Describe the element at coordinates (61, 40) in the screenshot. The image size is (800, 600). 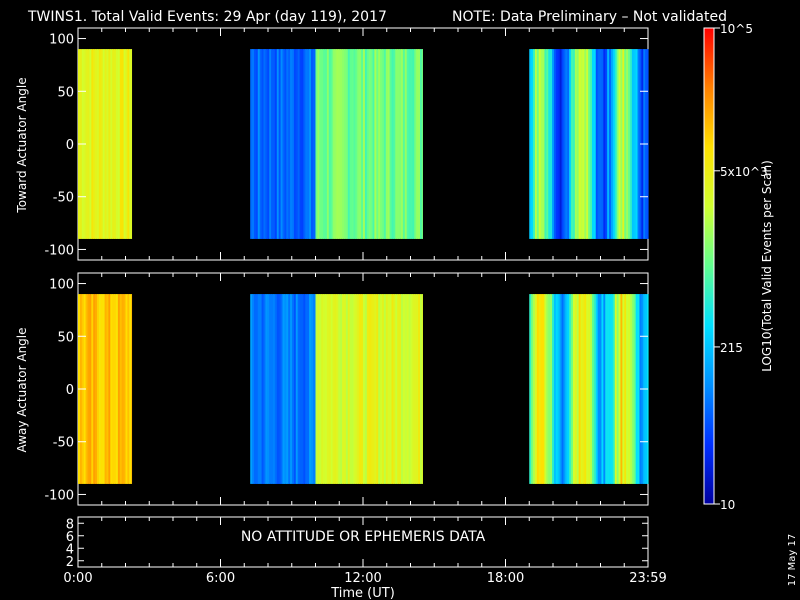
I see `toward-ytick-label: 100` at that location.